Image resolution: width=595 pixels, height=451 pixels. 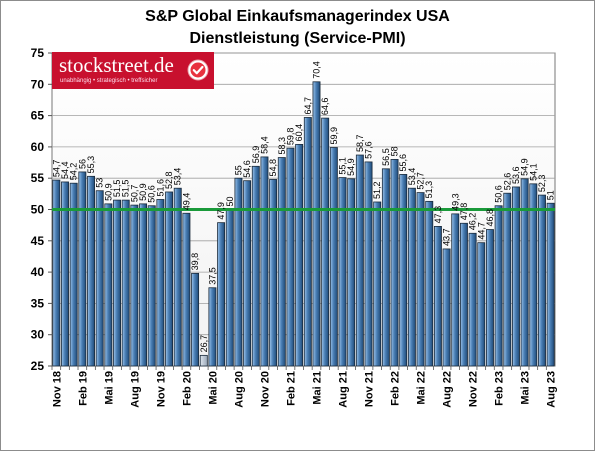 I want to click on y-tick-label: 30, so click(x=38, y=335).